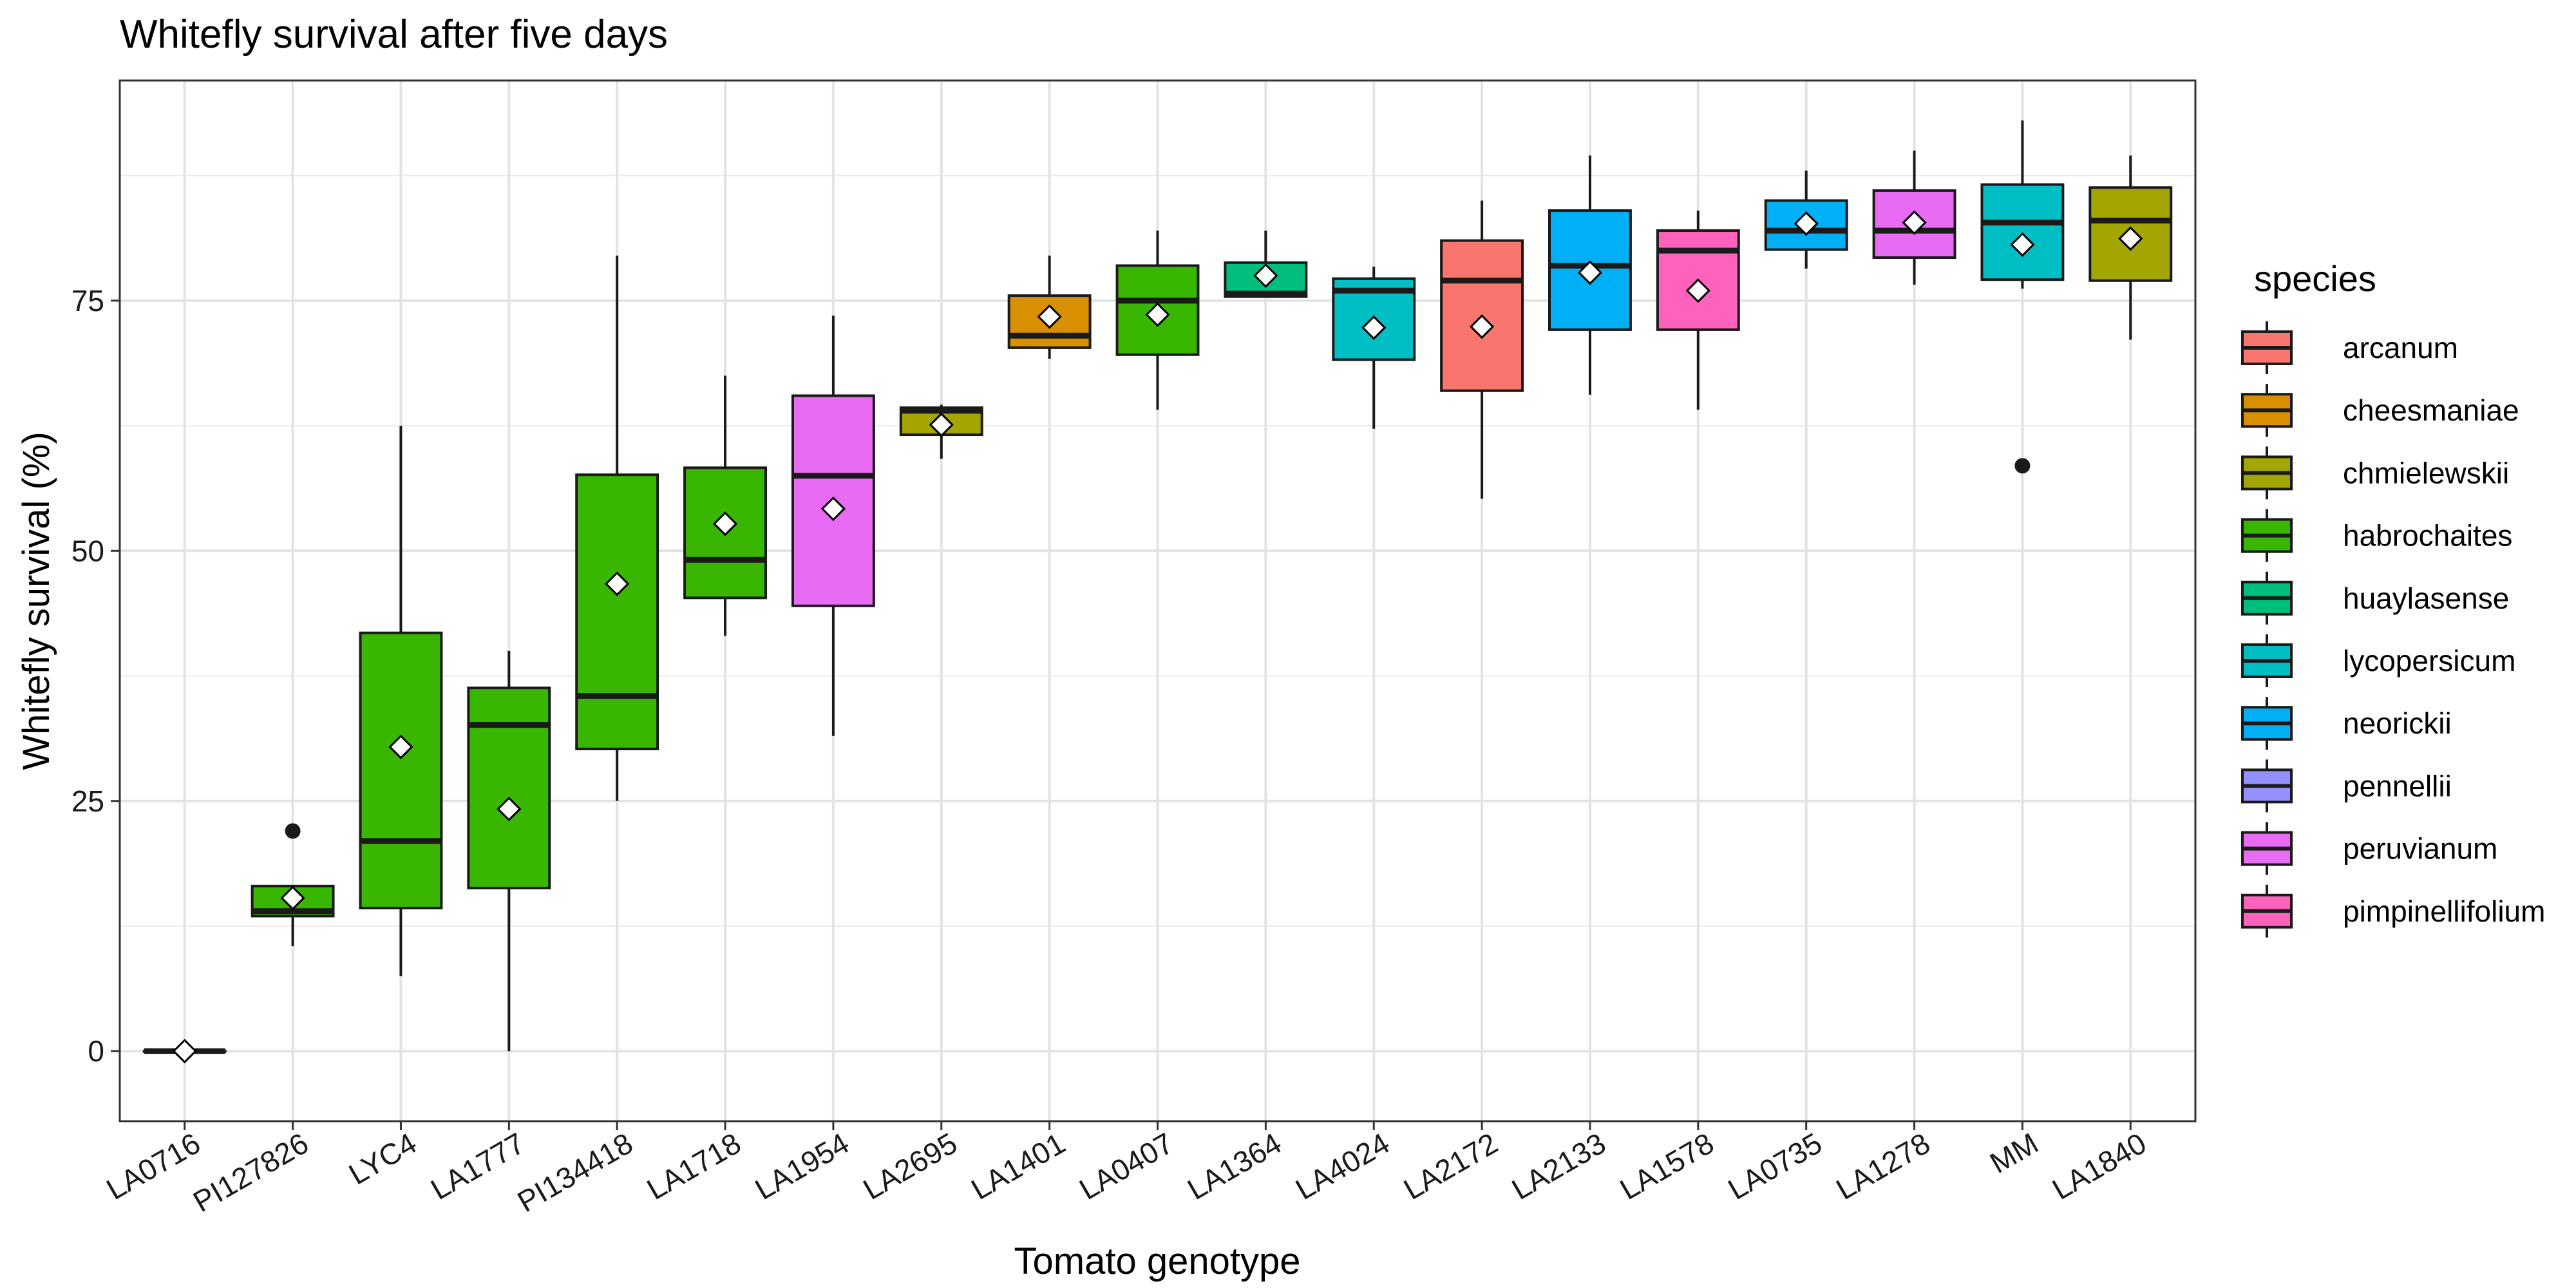 Image resolution: width=2576 pixels, height=1288 pixels. I want to click on box-LA1364, so click(1266, 264).